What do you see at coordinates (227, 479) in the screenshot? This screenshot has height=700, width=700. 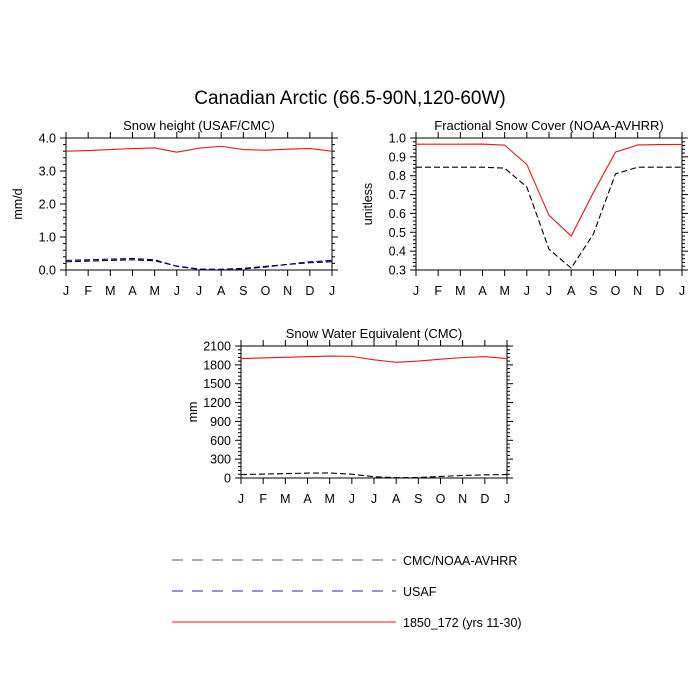 I see `y-tick-label: 0` at bounding box center [227, 479].